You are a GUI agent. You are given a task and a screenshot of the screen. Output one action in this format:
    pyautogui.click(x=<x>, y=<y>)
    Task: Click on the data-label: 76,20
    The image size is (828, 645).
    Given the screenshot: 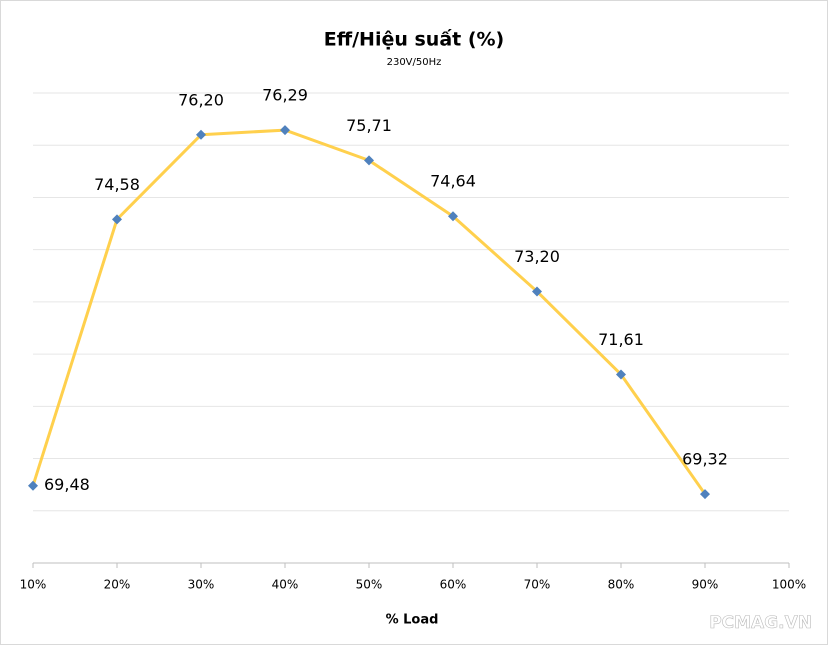 What is the action you would take?
    pyautogui.click(x=201, y=99)
    